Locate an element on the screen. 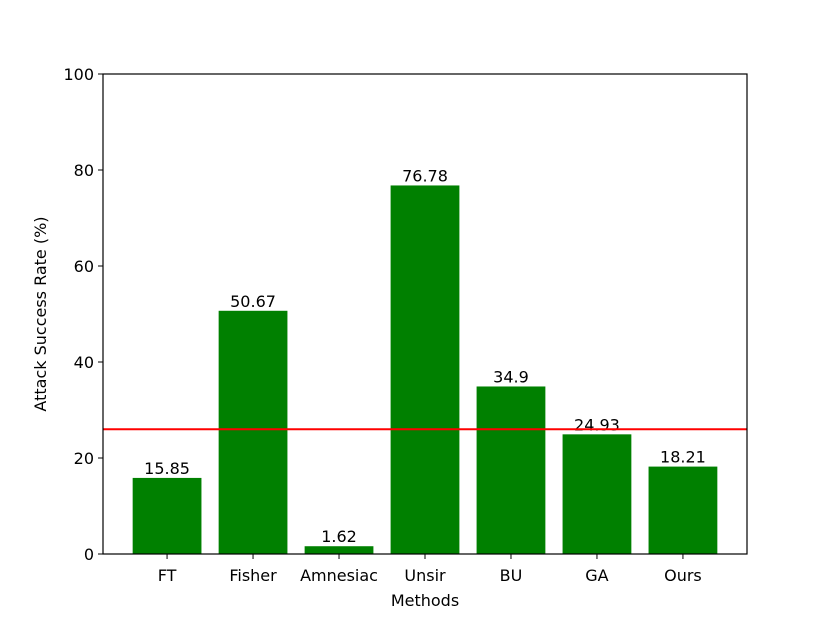 The height and width of the screenshot is (623, 830). x-axis-label: Methods is located at coordinates (425, 600).